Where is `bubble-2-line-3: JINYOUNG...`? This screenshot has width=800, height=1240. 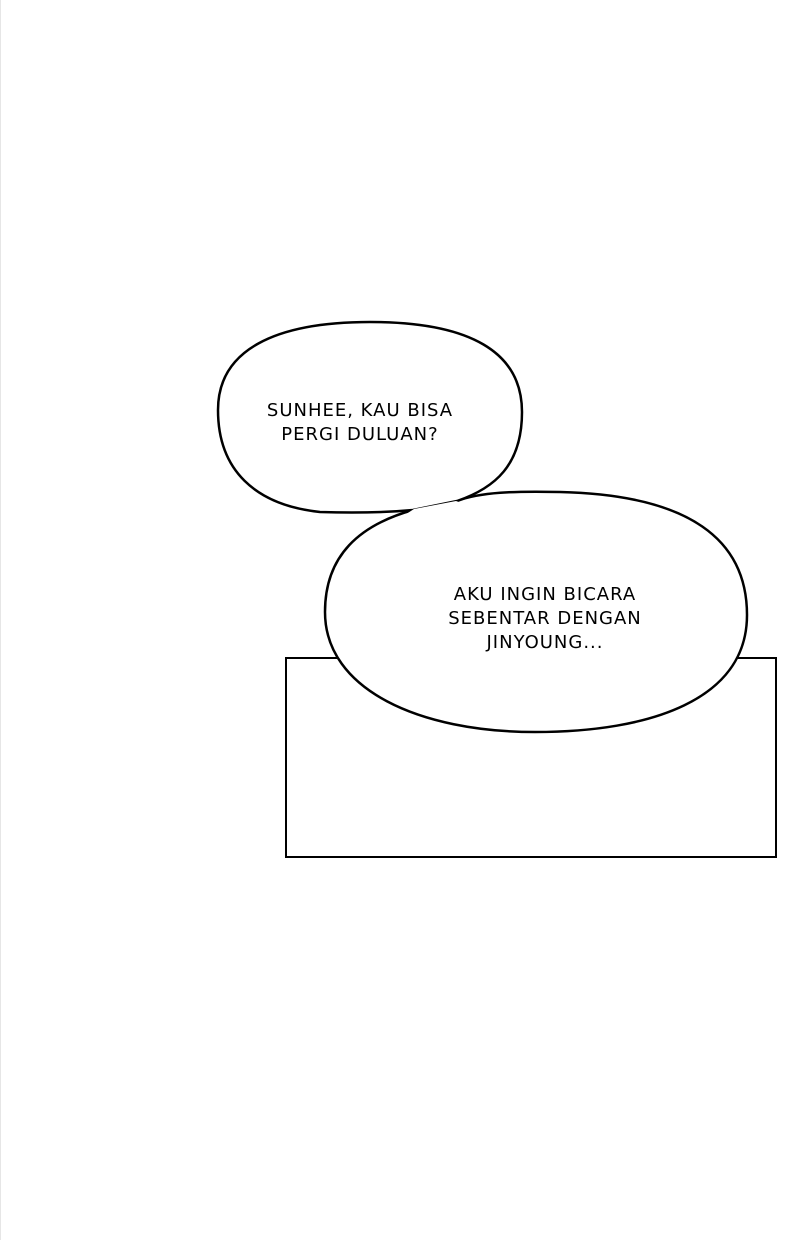 bubble-2-line-3: JINYOUNG... is located at coordinates (545, 642).